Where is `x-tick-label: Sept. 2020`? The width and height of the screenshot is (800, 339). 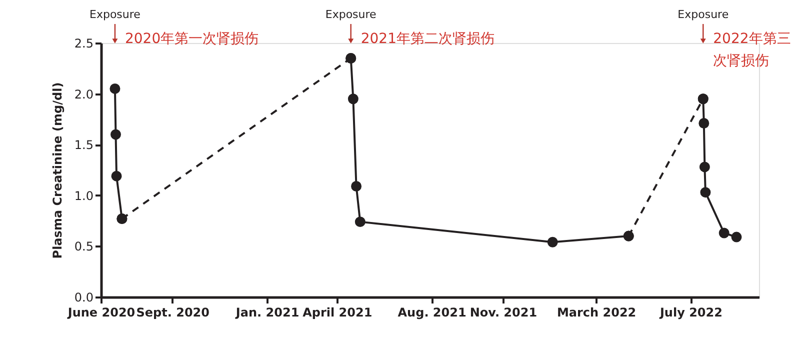 x-tick-label: Sept. 2020 is located at coordinates (173, 313).